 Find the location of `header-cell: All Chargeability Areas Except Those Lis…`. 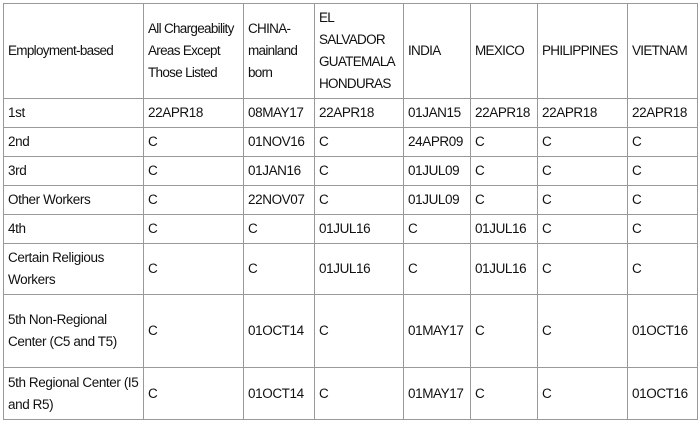

header-cell: All Chargeability Areas Except Those Lis… is located at coordinates (193, 51).